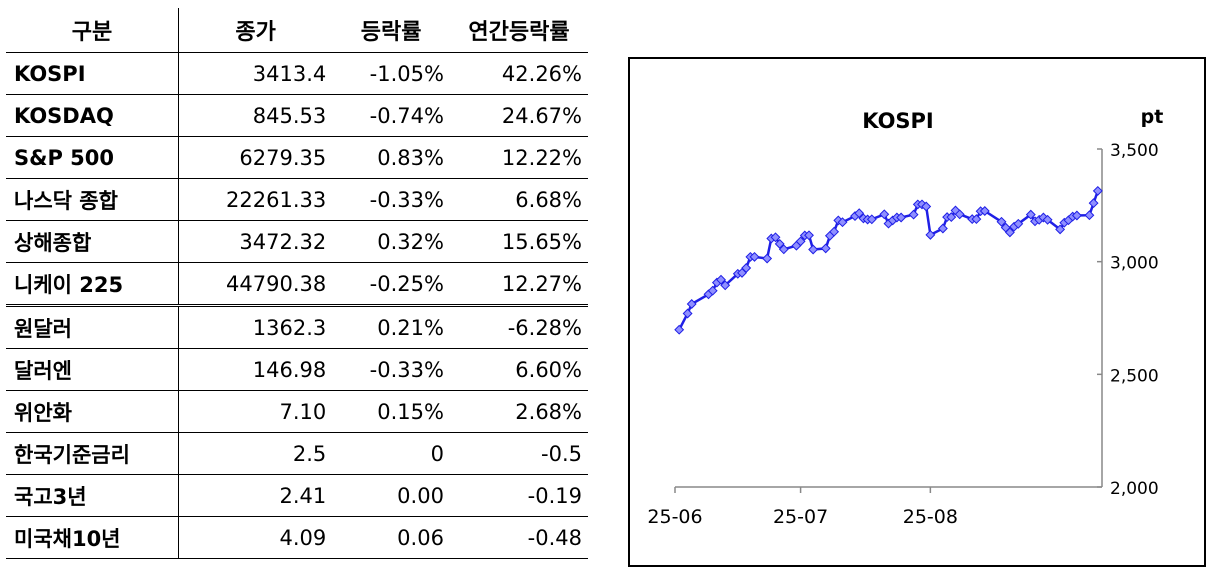  Describe the element at coordinates (1152, 117) in the screenshot. I see `y-axis-unit-label: pt` at that location.